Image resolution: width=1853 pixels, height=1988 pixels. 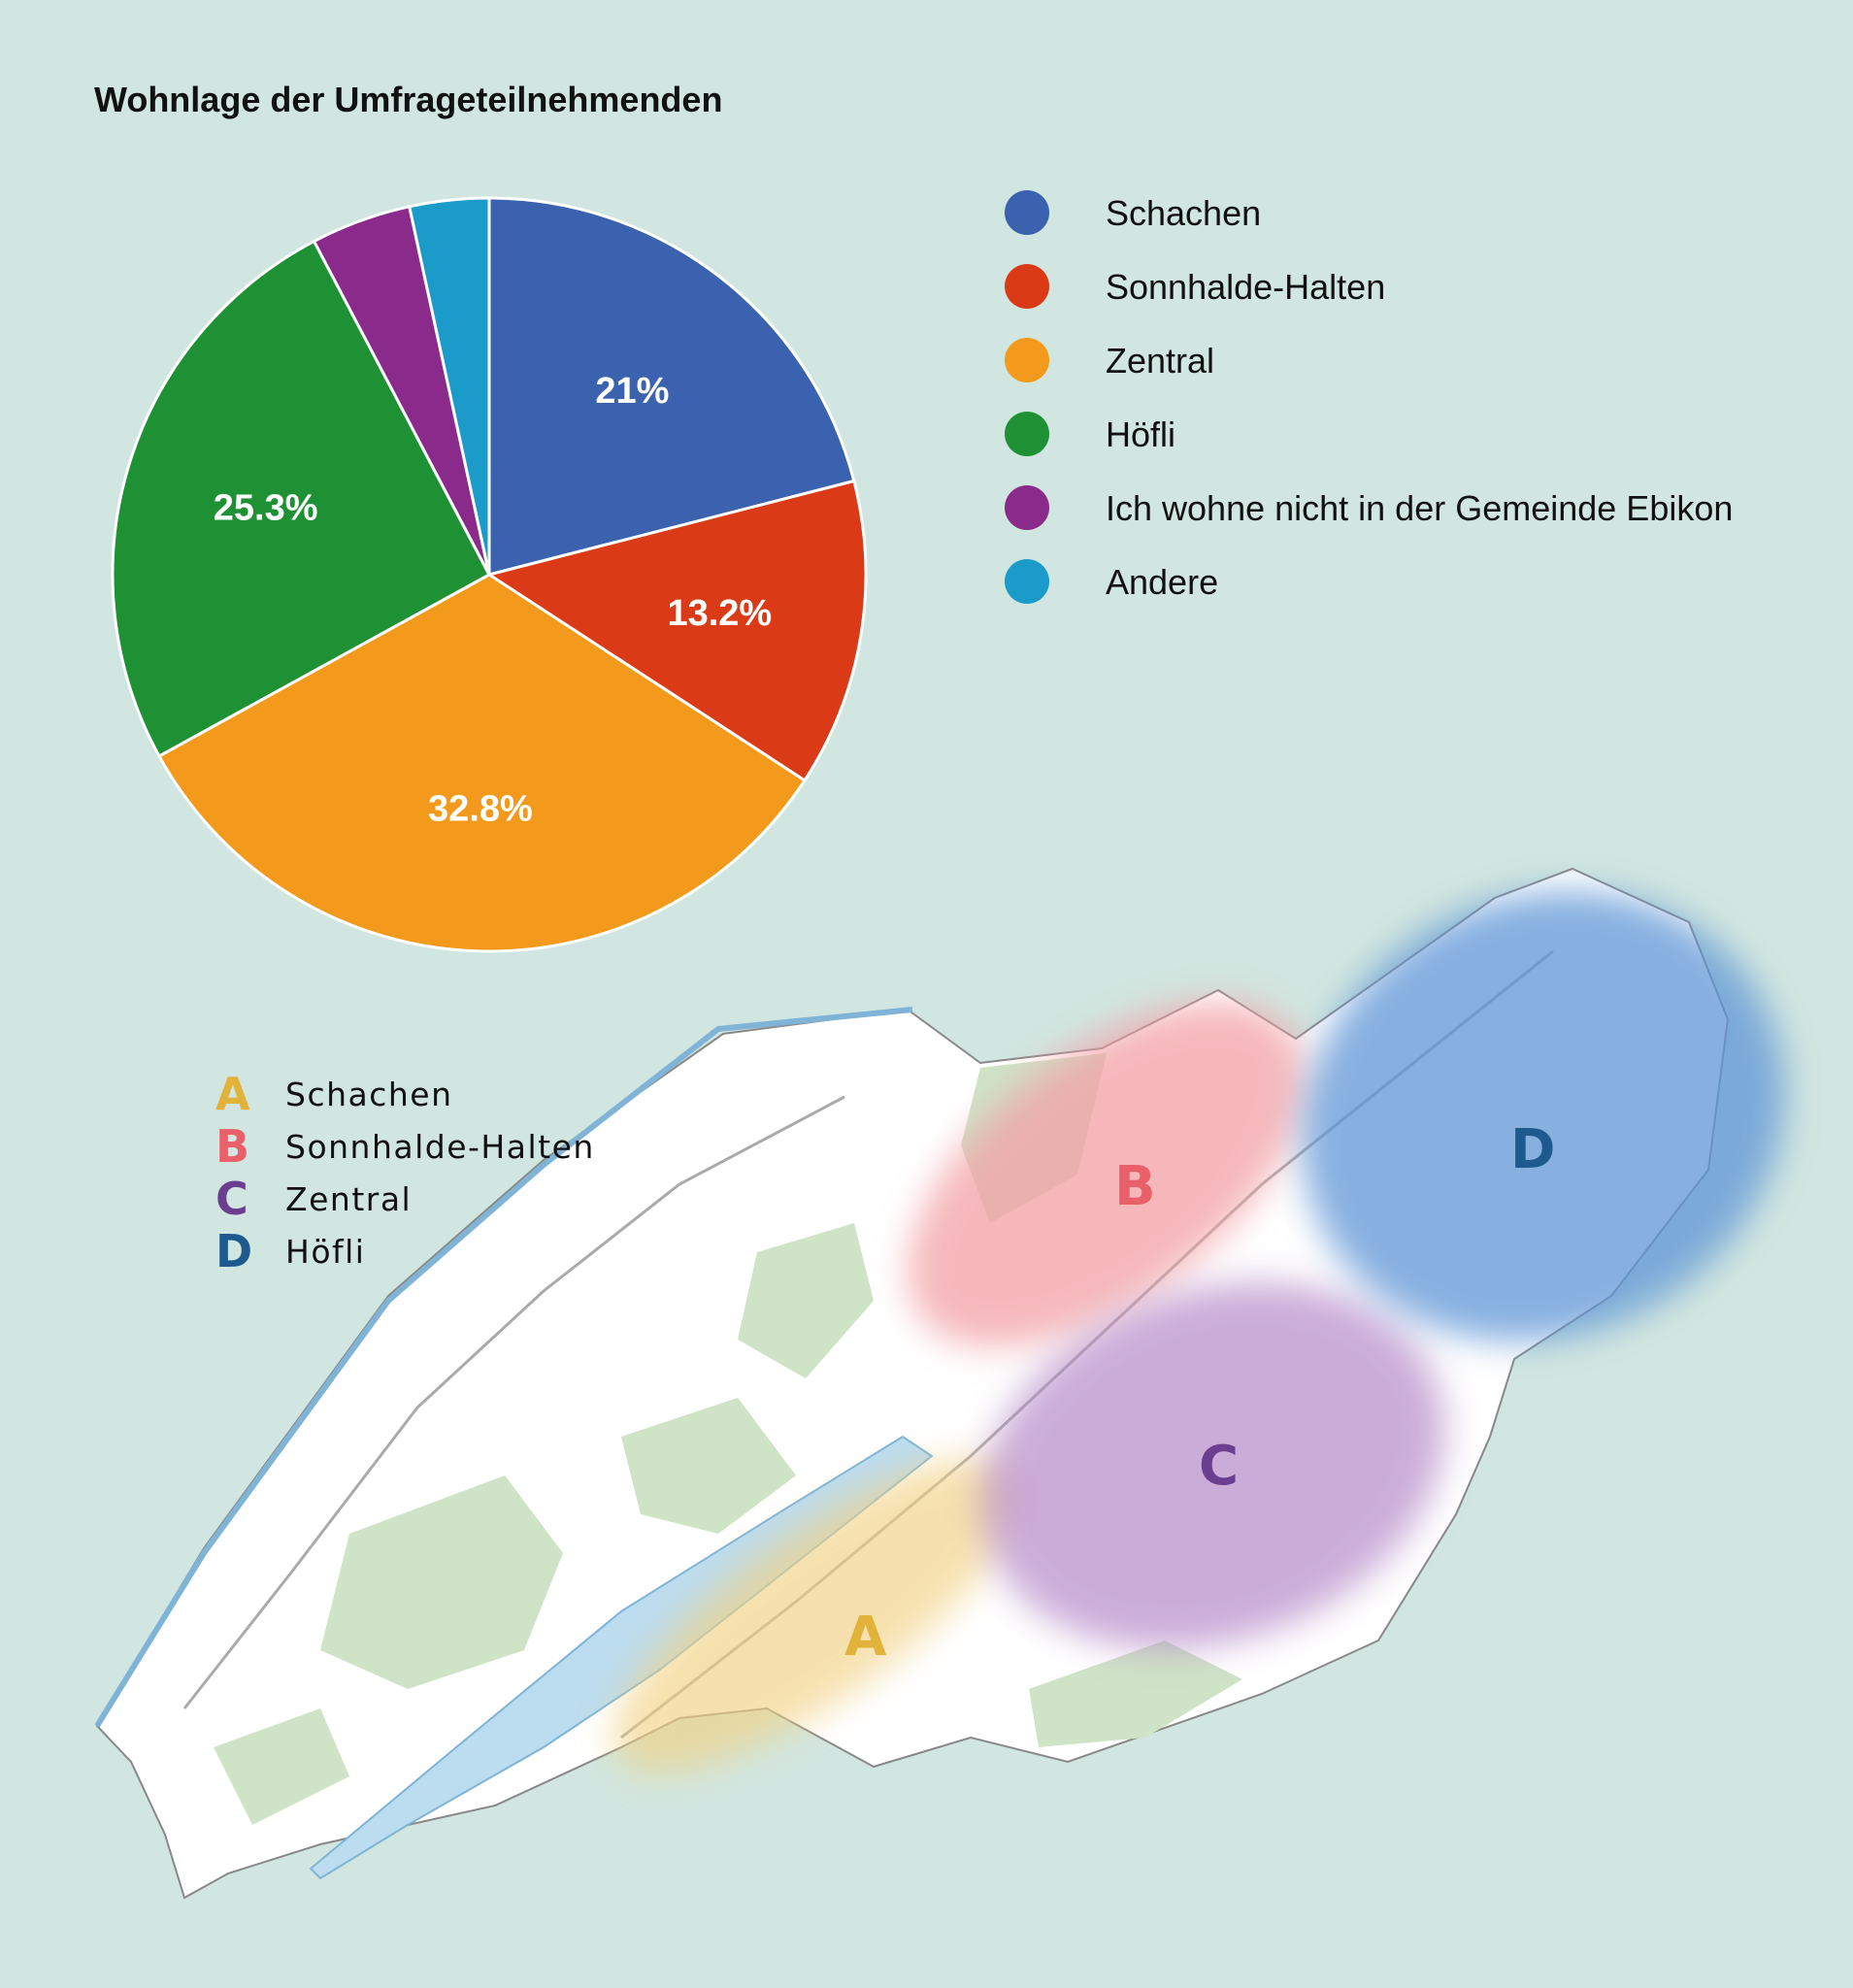 I want to click on zone-c-area, so click(x=1213, y=1465).